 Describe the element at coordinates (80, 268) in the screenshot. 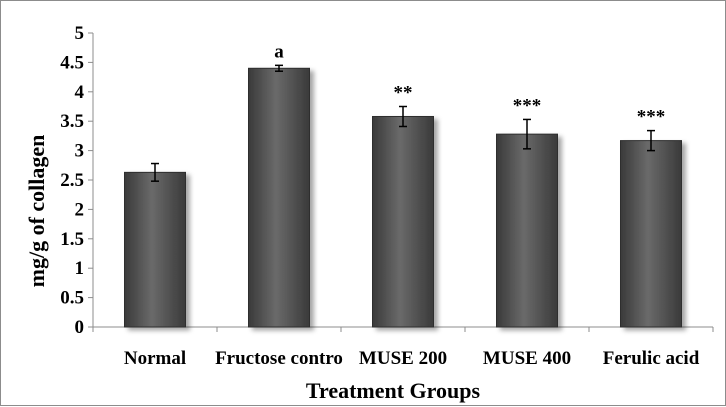

I see `y-tick-label: 1` at that location.